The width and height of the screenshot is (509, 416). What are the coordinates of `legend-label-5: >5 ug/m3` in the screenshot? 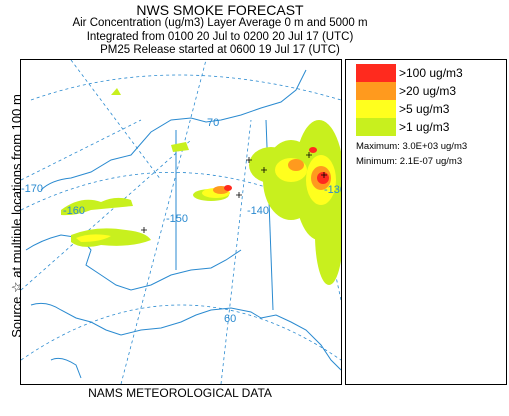 It's located at (424, 109).